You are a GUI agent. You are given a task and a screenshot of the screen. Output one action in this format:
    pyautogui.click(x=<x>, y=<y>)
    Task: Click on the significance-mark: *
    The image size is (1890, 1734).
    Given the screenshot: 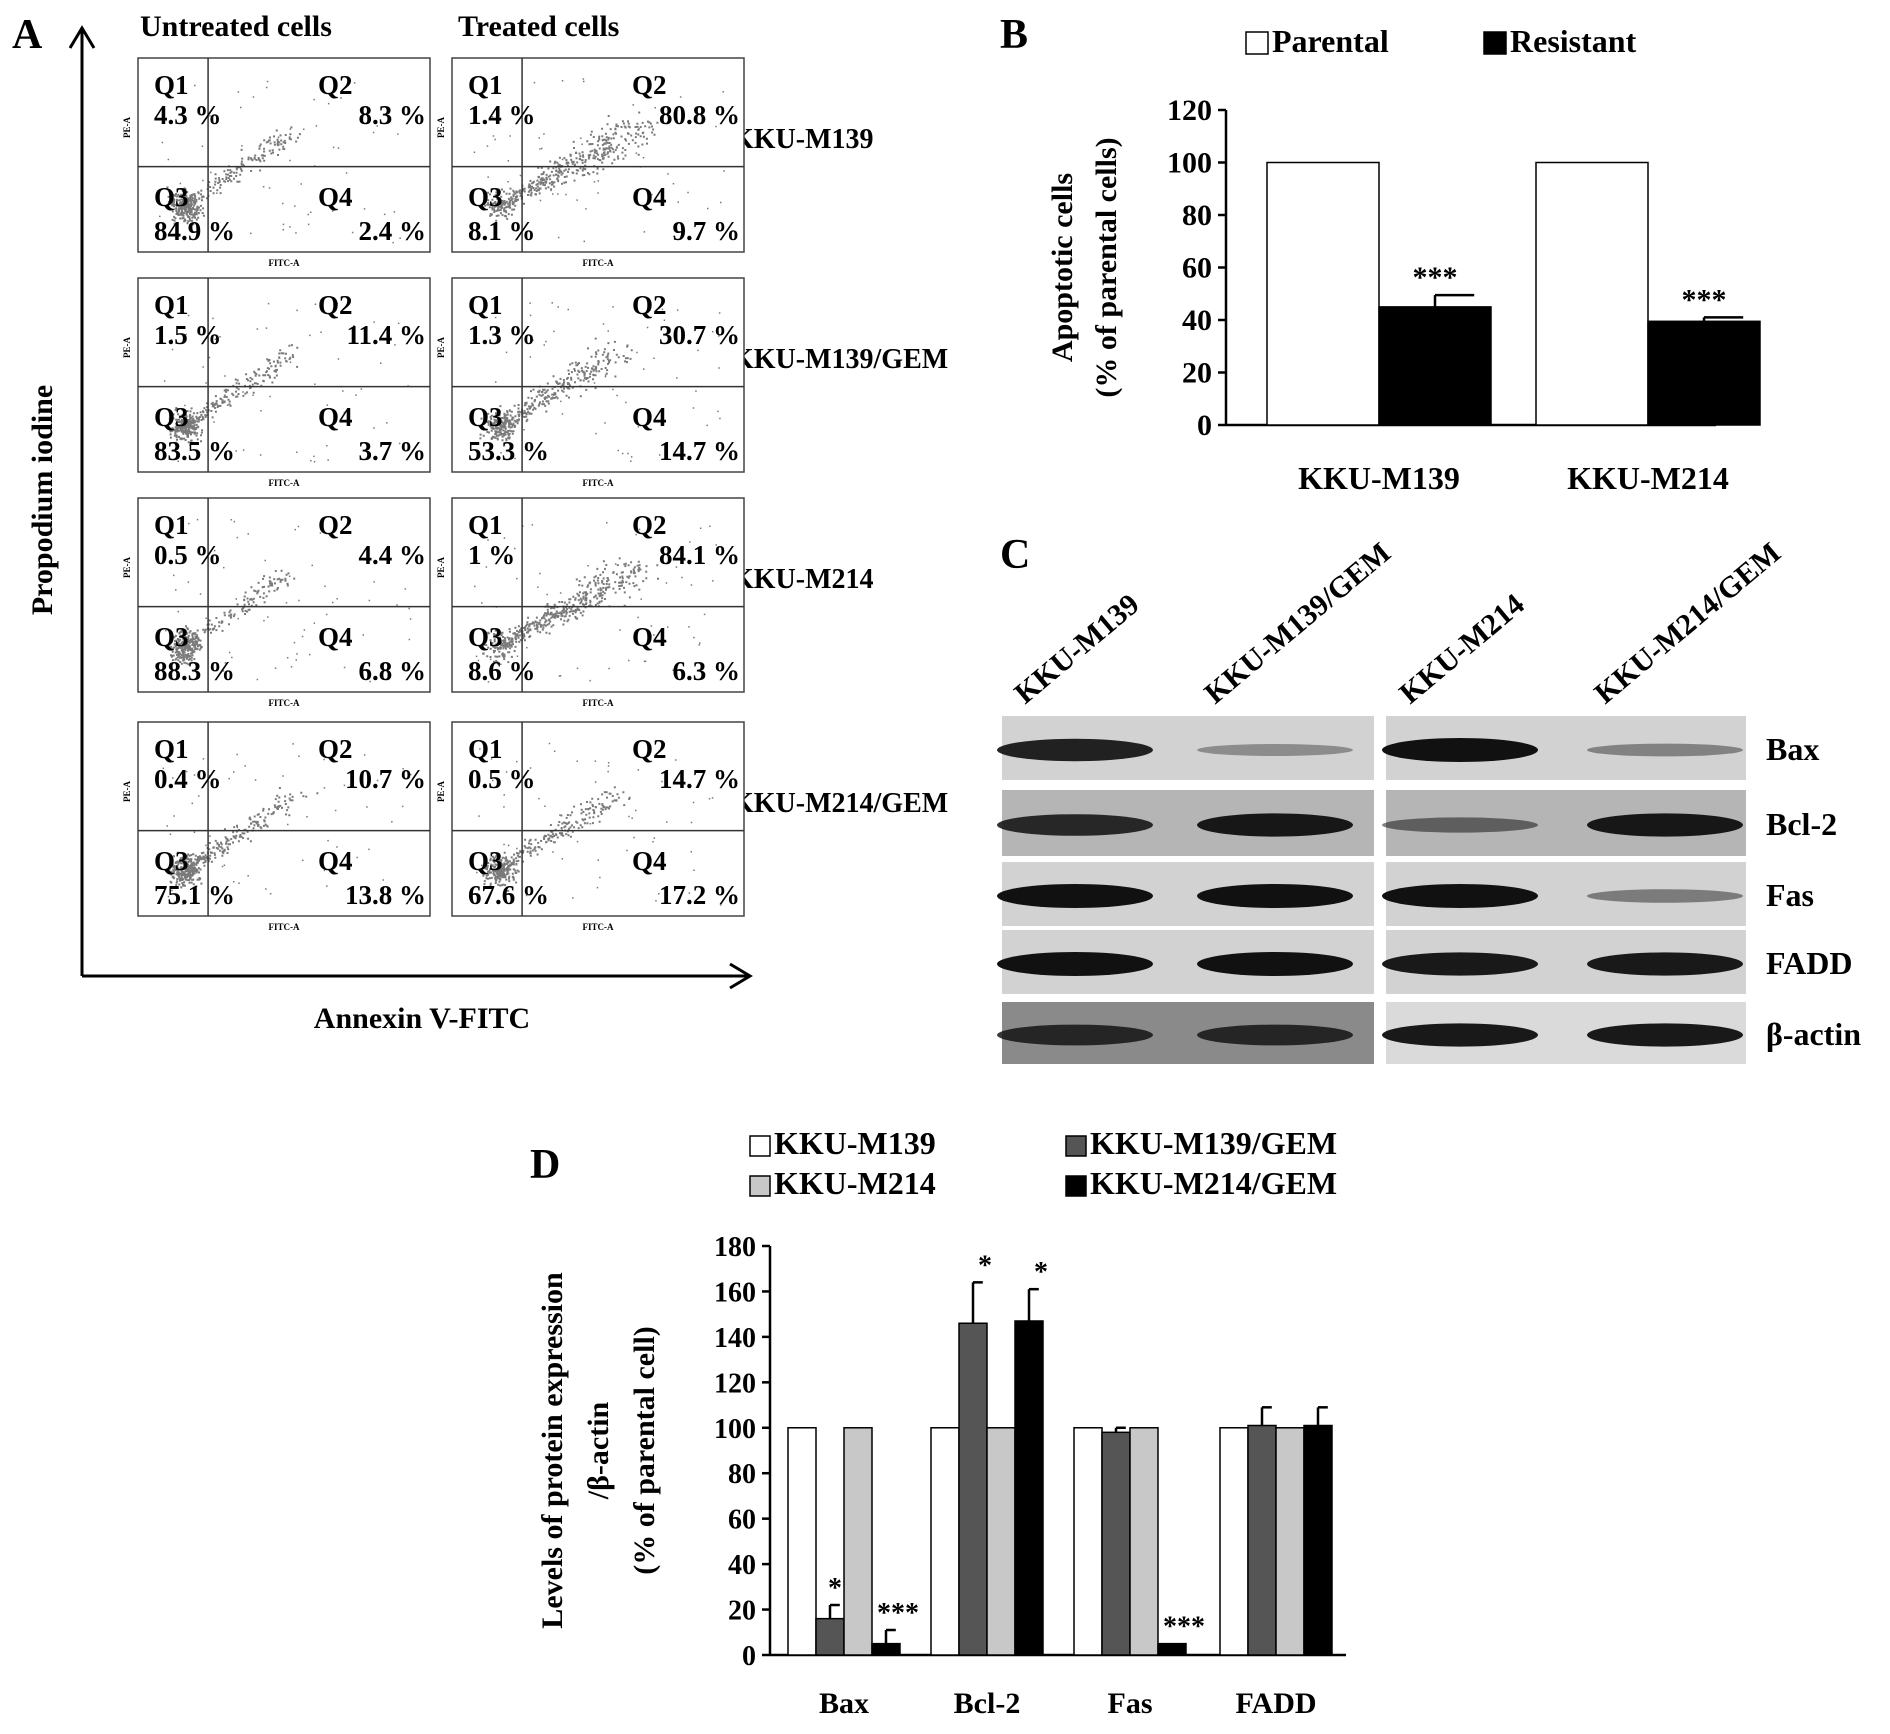 What is the action you would take?
    pyautogui.click(x=985, y=1265)
    